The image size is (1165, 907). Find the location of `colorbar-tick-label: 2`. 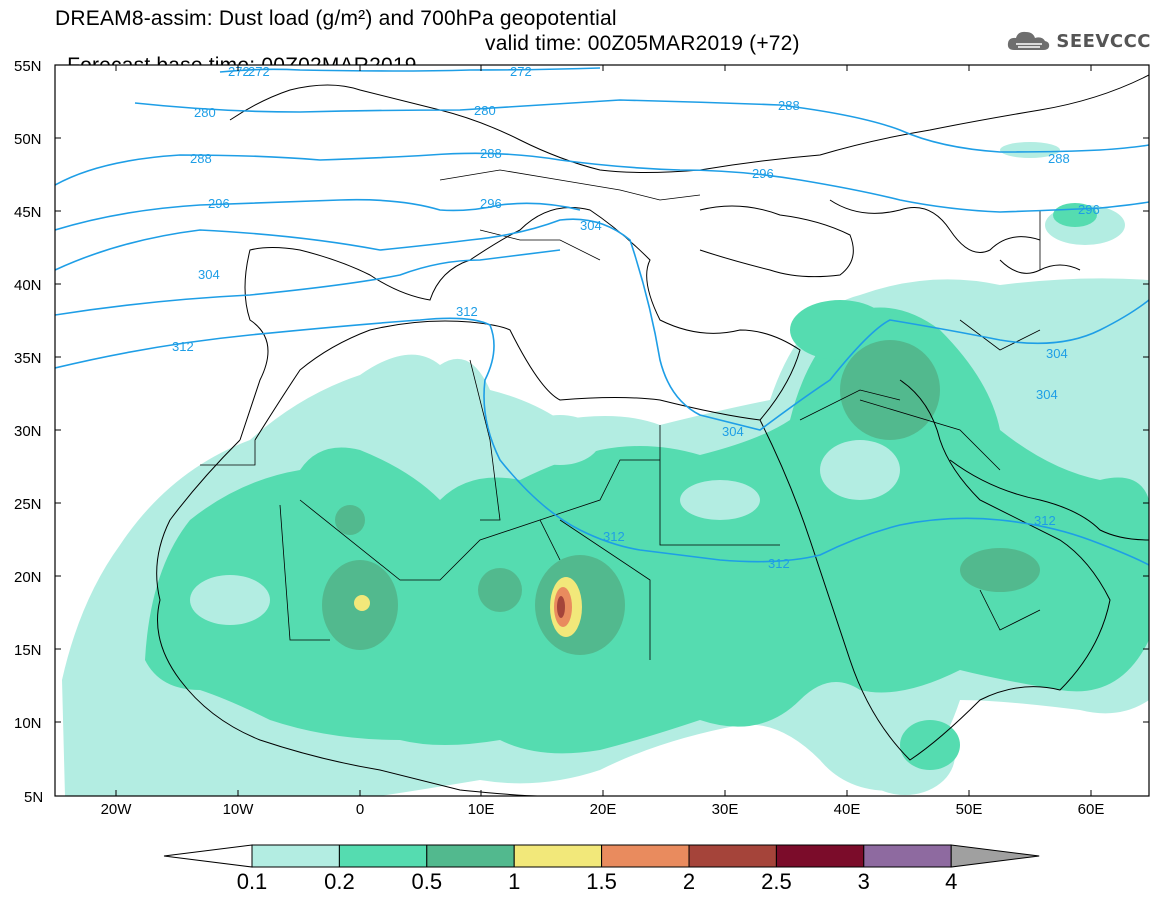

colorbar-tick-label: 2 is located at coordinates (689, 881).